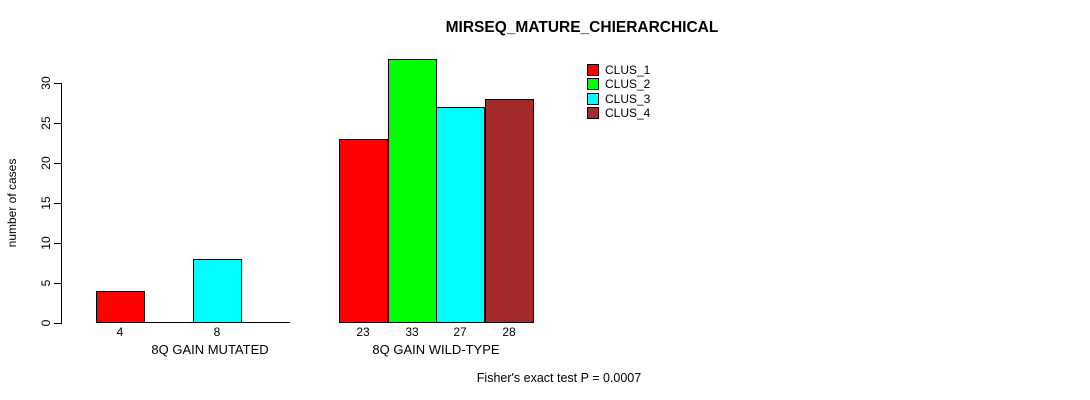 The width and height of the screenshot is (1090, 400). I want to click on bar-value-label: 4, so click(120, 332).